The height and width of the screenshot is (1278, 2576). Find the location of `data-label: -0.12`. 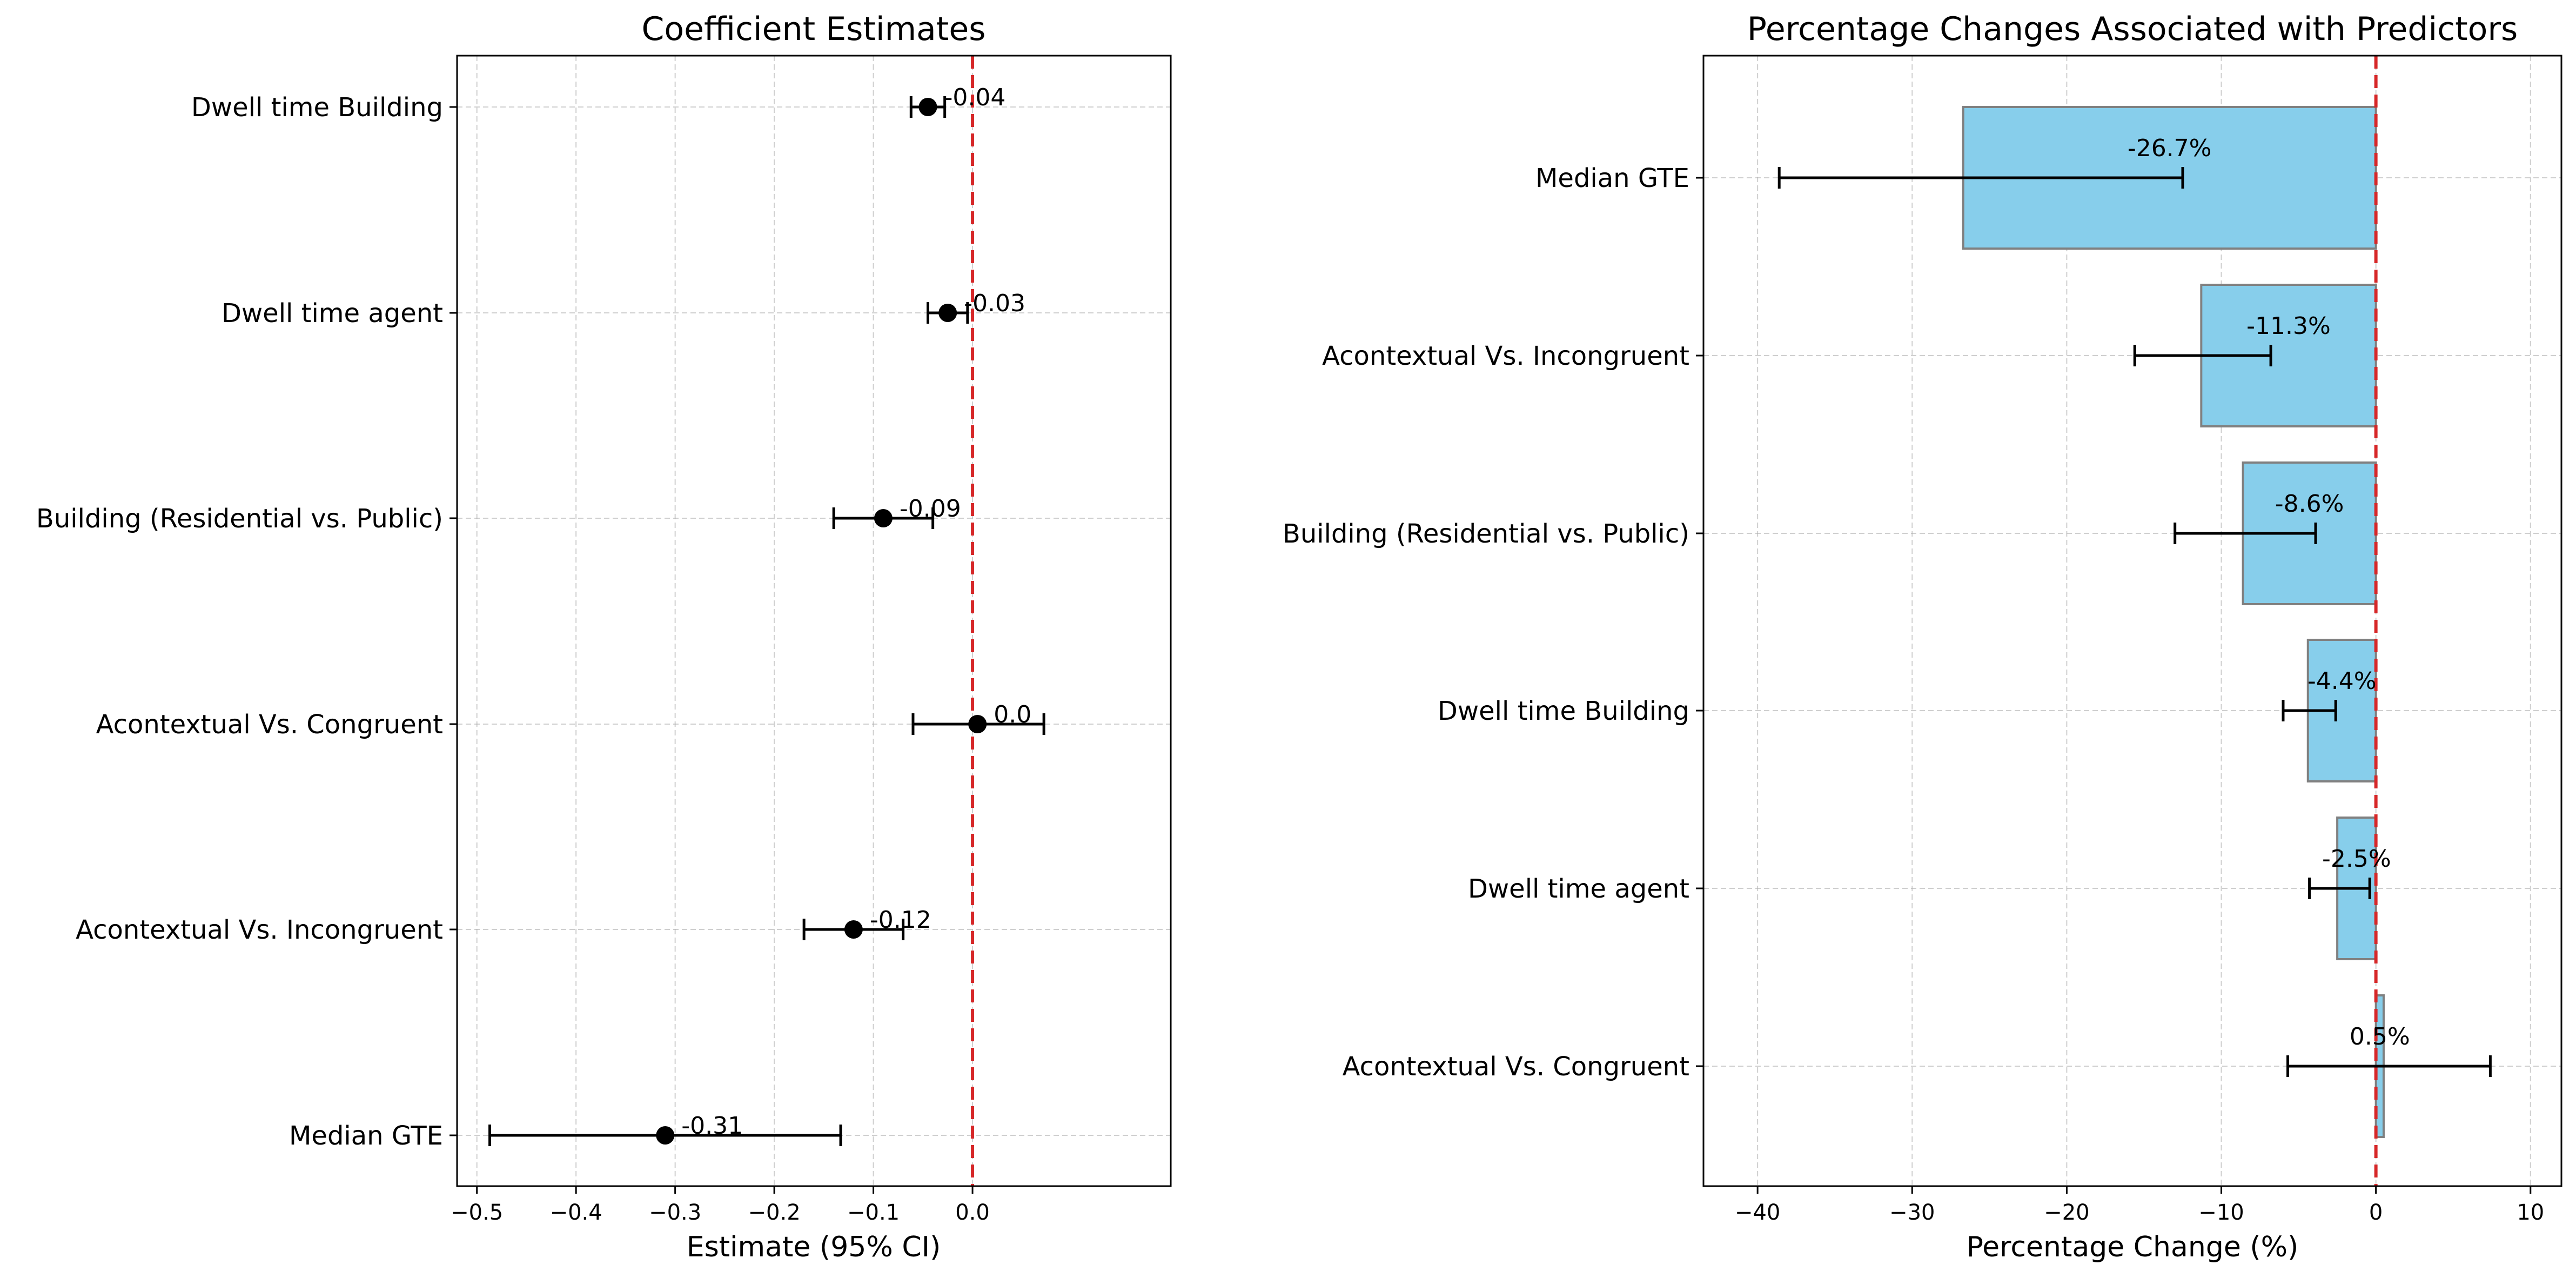

data-label: -0.12 is located at coordinates (901, 920).